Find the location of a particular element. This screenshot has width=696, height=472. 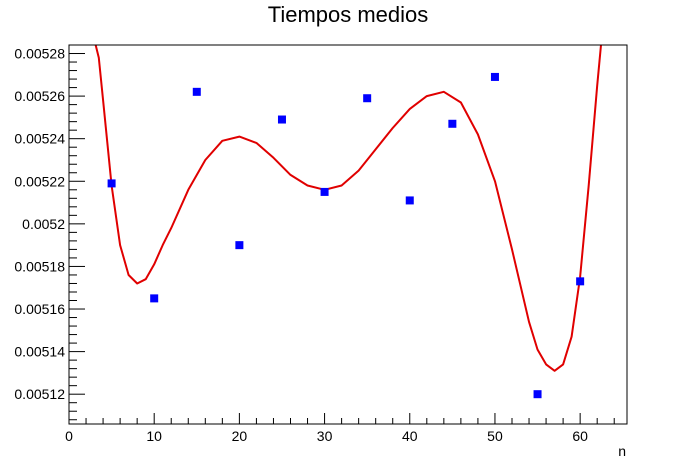

chart-title: Tiempos medios is located at coordinates (348, 14).